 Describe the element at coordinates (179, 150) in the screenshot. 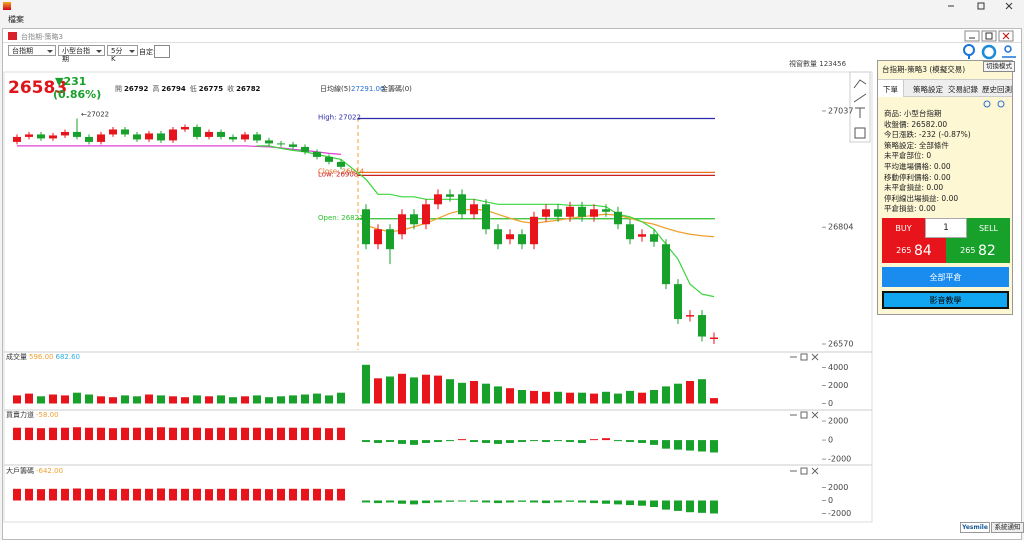

I see `indicator-line` at that location.